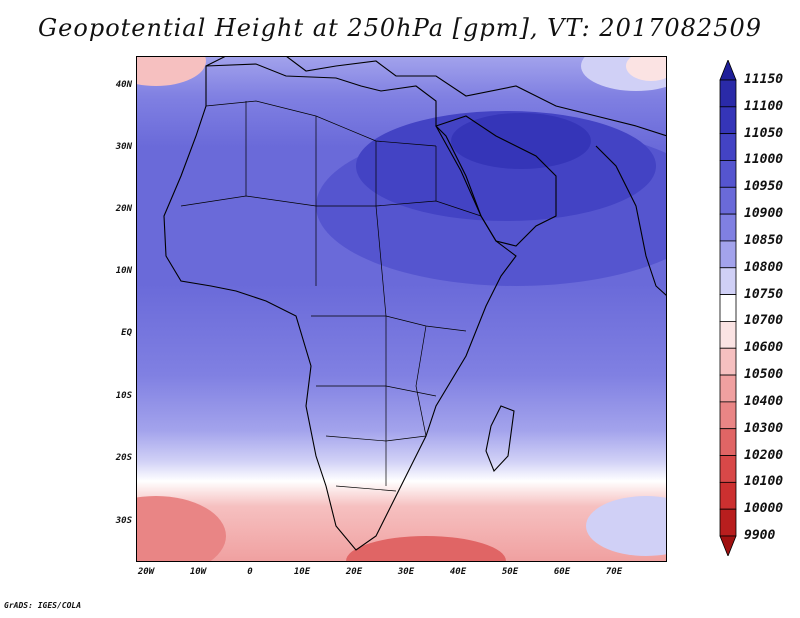 This screenshot has width=800, height=618. I want to click on contour-11050-region, so click(521, 141).